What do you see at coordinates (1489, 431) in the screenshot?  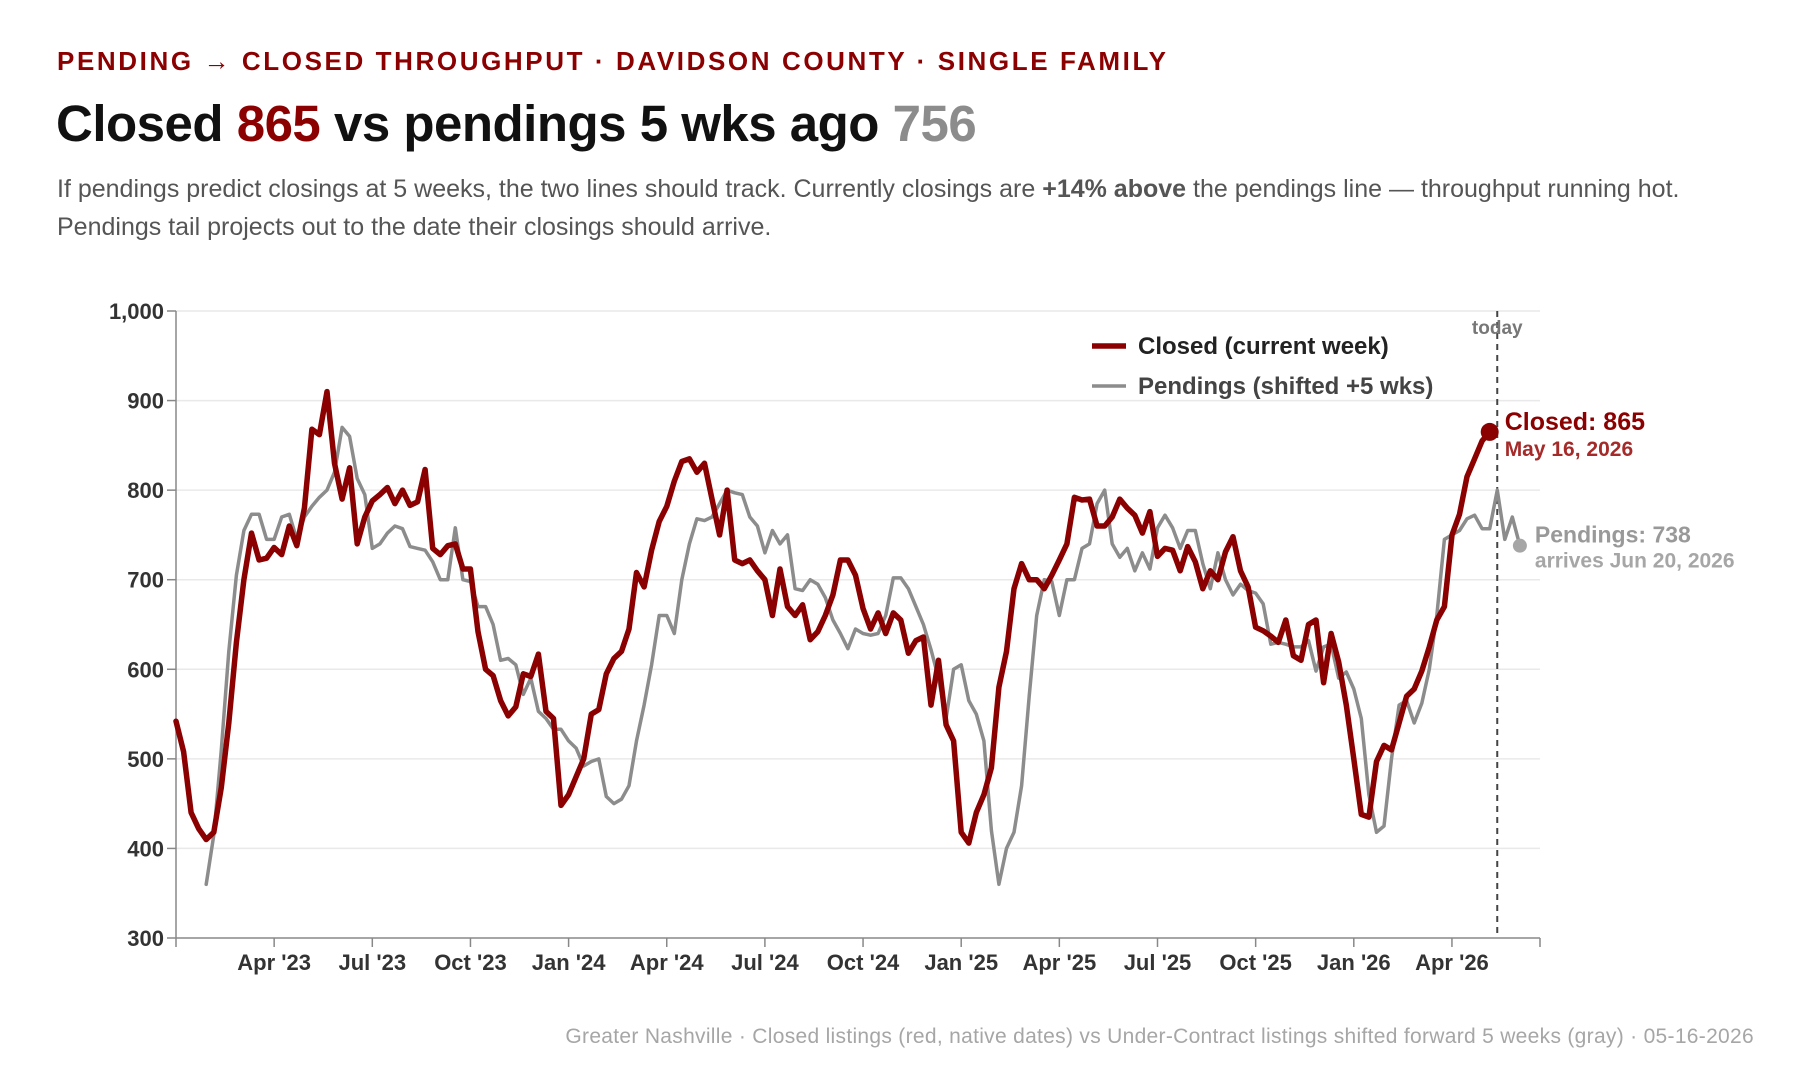 I see `closed-endpoint` at bounding box center [1489, 431].